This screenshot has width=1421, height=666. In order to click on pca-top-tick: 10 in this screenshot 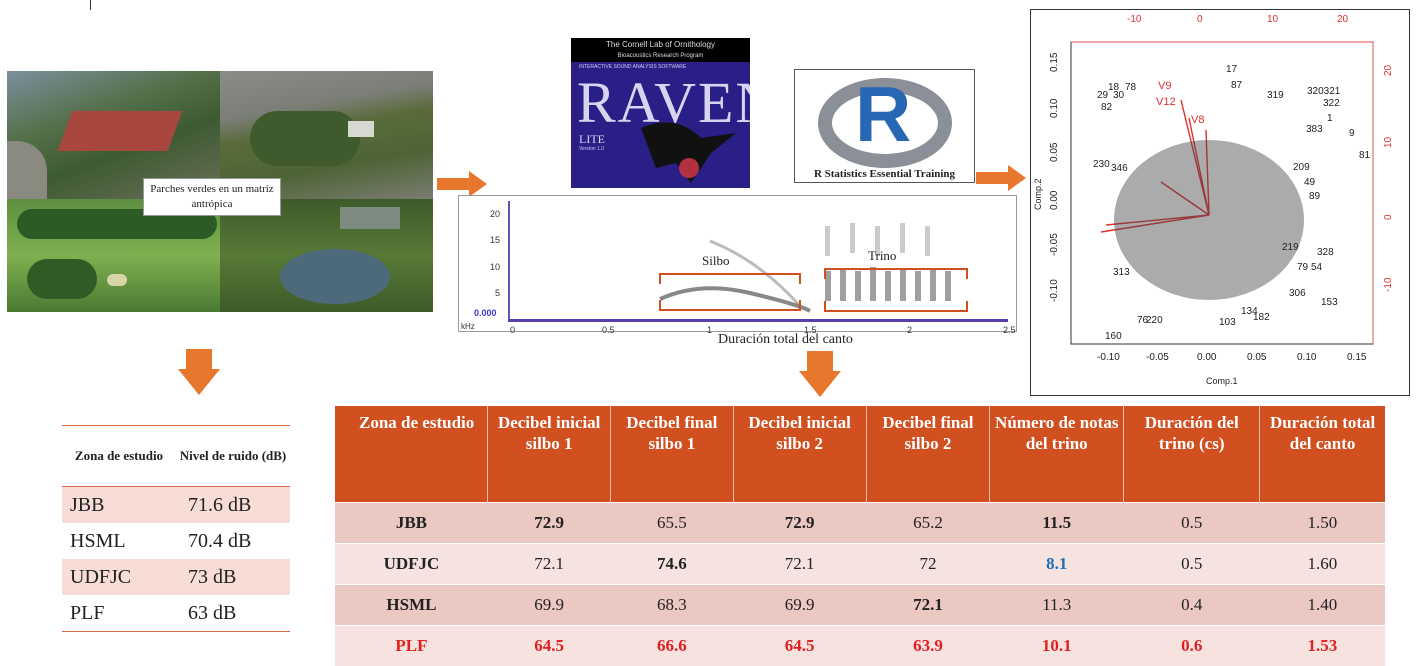, I will do `click(1272, 19)`.